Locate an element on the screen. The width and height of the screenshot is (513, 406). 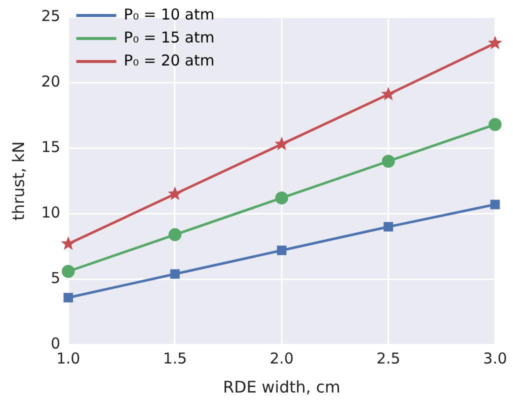
y-tick-label: 10 is located at coordinates (50, 213).